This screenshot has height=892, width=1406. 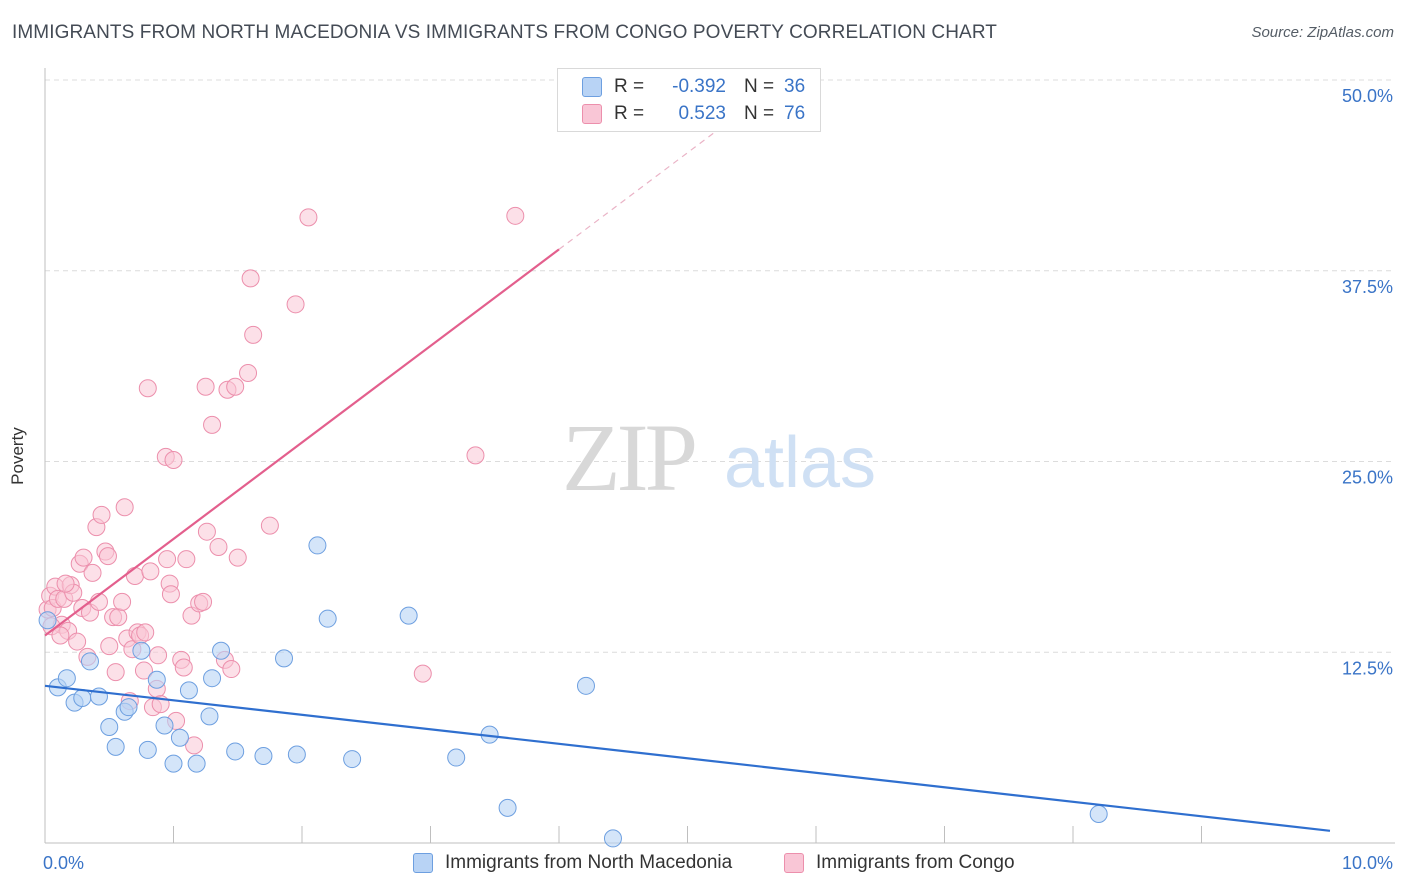 I want to click on y-tick-label: 37.5%, so click(x=1367, y=287).